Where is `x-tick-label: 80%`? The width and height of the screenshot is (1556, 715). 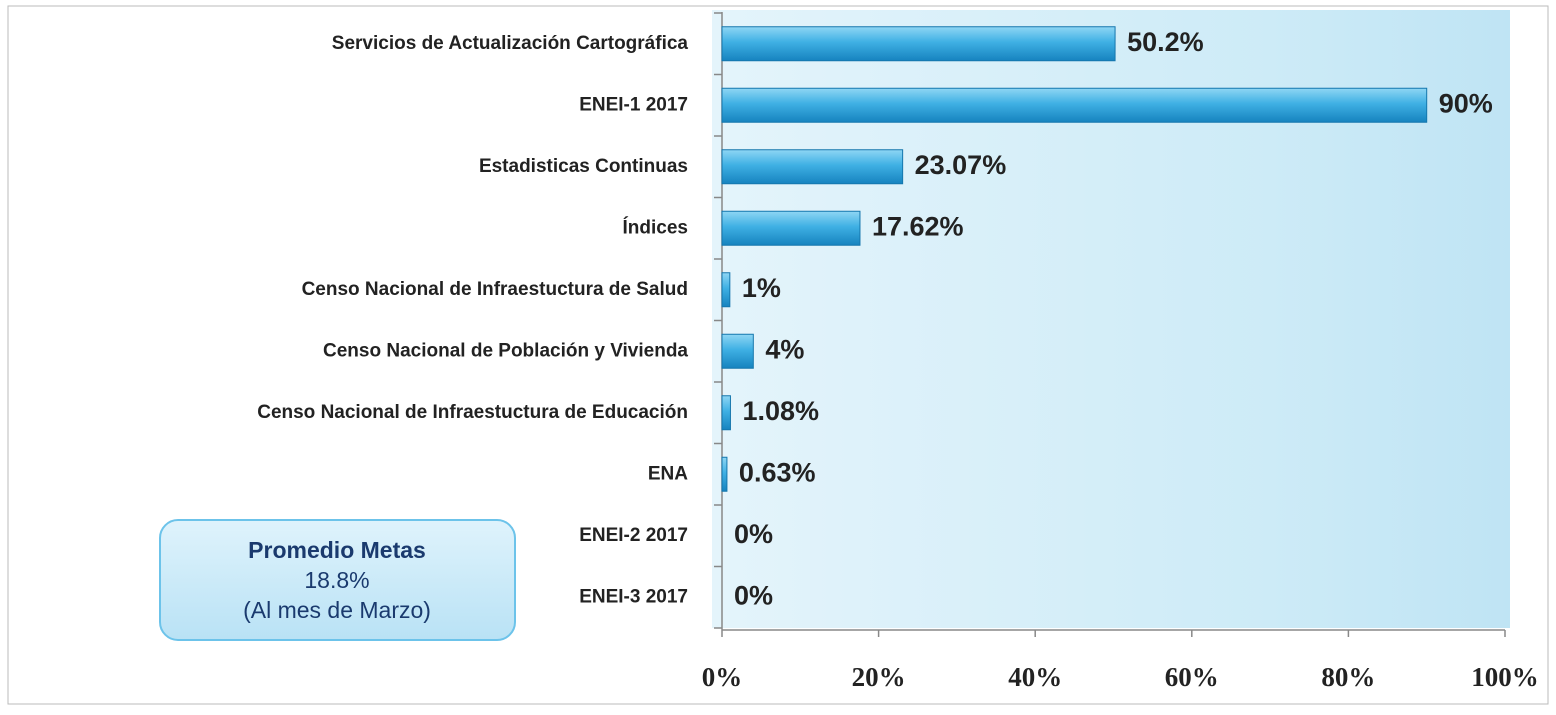 x-tick-label: 80% is located at coordinates (1348, 677).